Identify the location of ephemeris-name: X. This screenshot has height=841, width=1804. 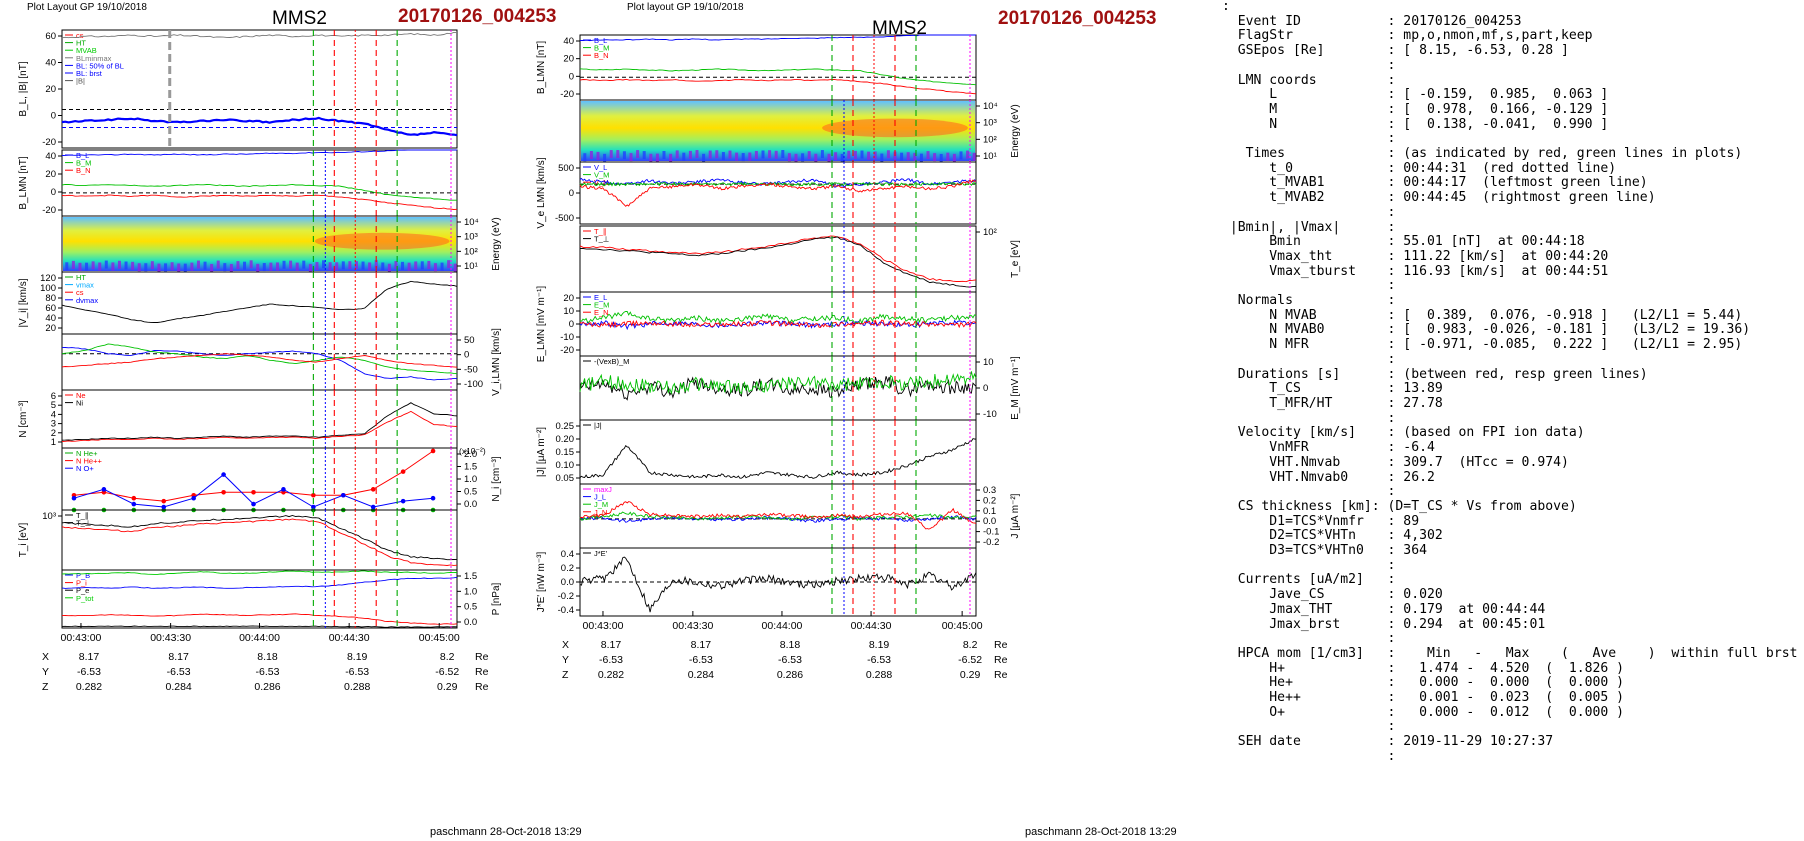
(565, 645).